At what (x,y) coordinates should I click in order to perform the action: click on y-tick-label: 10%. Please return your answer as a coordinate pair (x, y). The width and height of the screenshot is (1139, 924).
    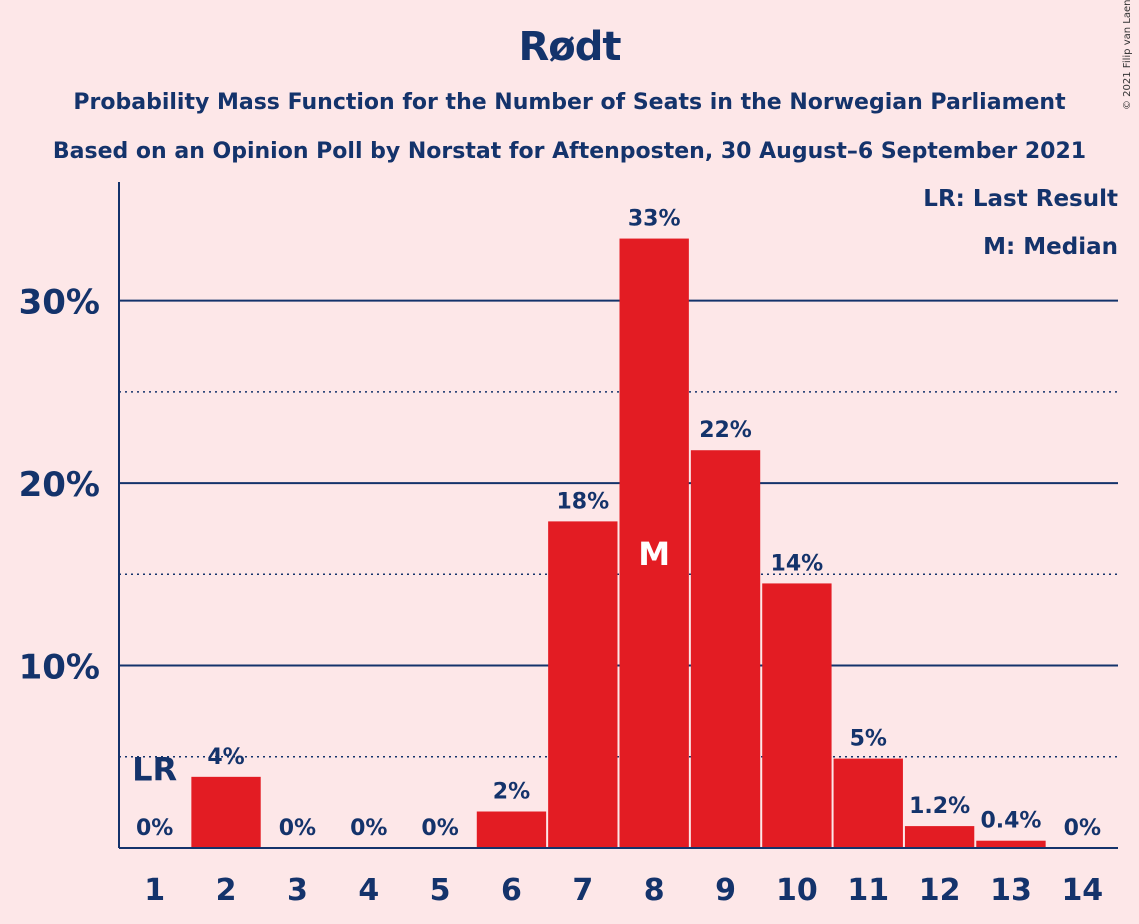
    Looking at the image, I should click on (59, 668).